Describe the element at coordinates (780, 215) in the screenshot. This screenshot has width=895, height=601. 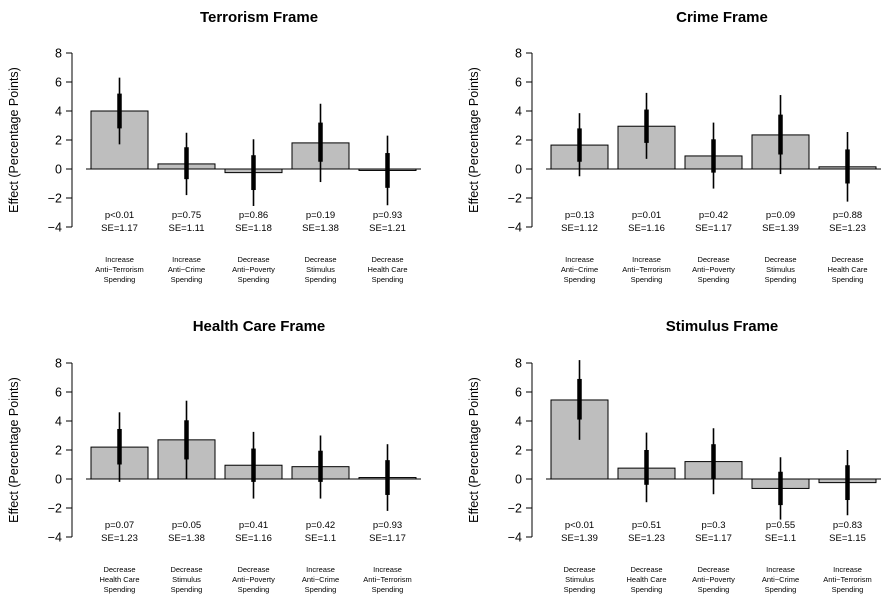
I see `p-value-label: p=0.09` at that location.